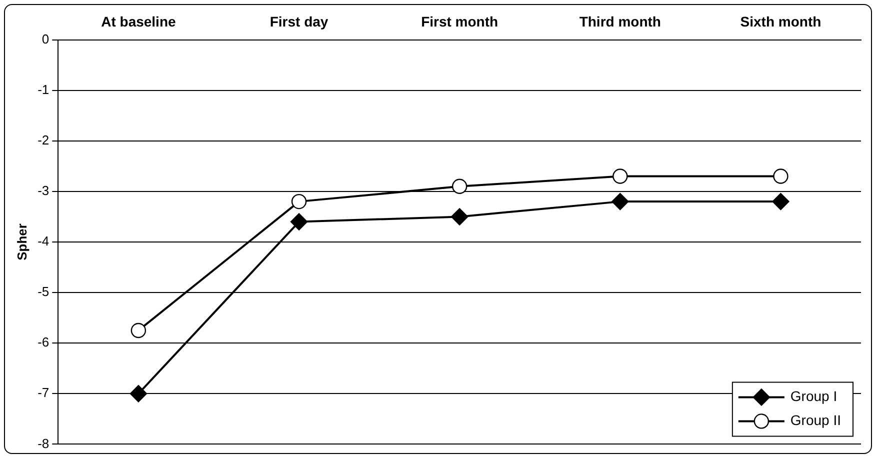 This screenshot has width=880, height=462. I want to click on x-tick-label: First day, so click(299, 21).